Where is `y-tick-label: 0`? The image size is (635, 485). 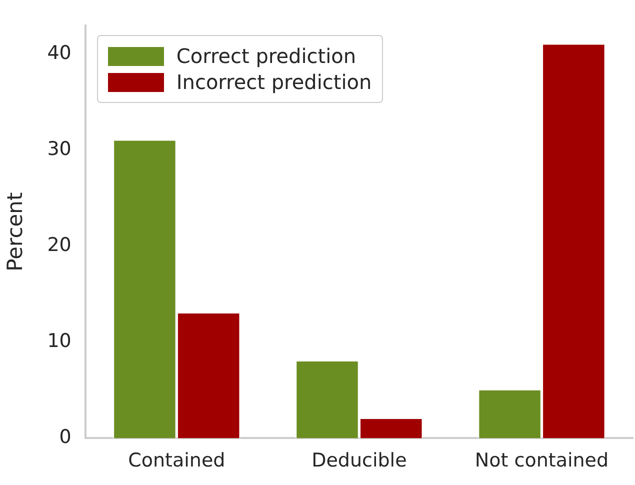
y-tick-label: 0 is located at coordinates (65, 437).